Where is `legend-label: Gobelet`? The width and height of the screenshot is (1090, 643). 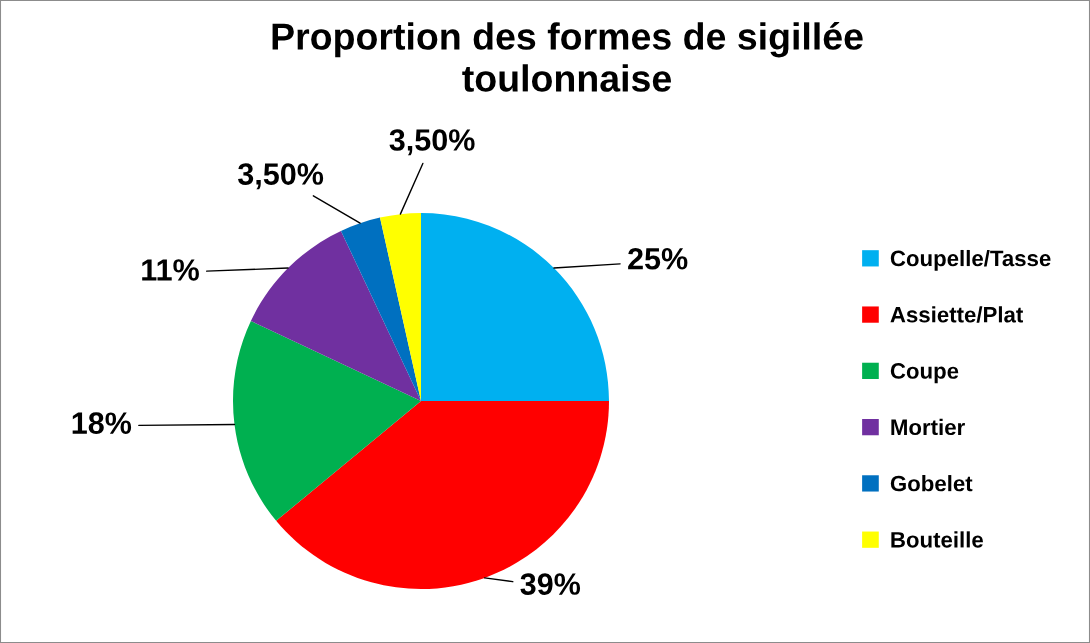 legend-label: Gobelet is located at coordinates (931, 483).